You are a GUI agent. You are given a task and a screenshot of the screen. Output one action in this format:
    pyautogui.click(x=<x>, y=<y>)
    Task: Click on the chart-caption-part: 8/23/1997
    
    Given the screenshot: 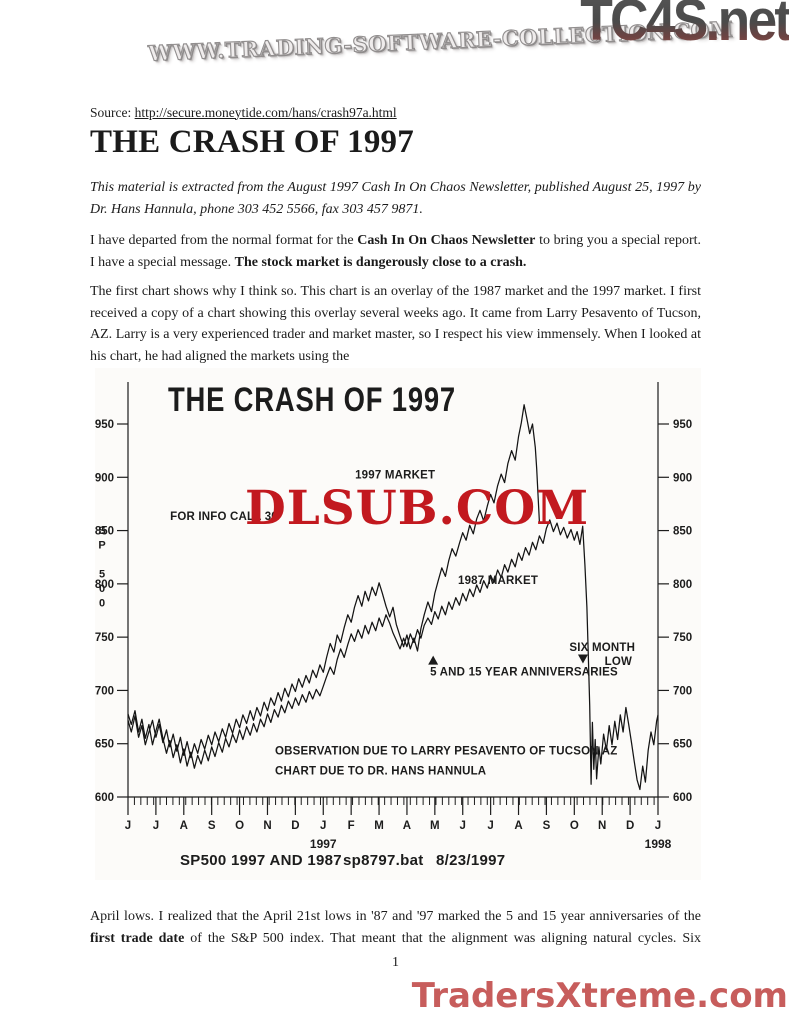 What is the action you would take?
    pyautogui.click(x=470, y=860)
    